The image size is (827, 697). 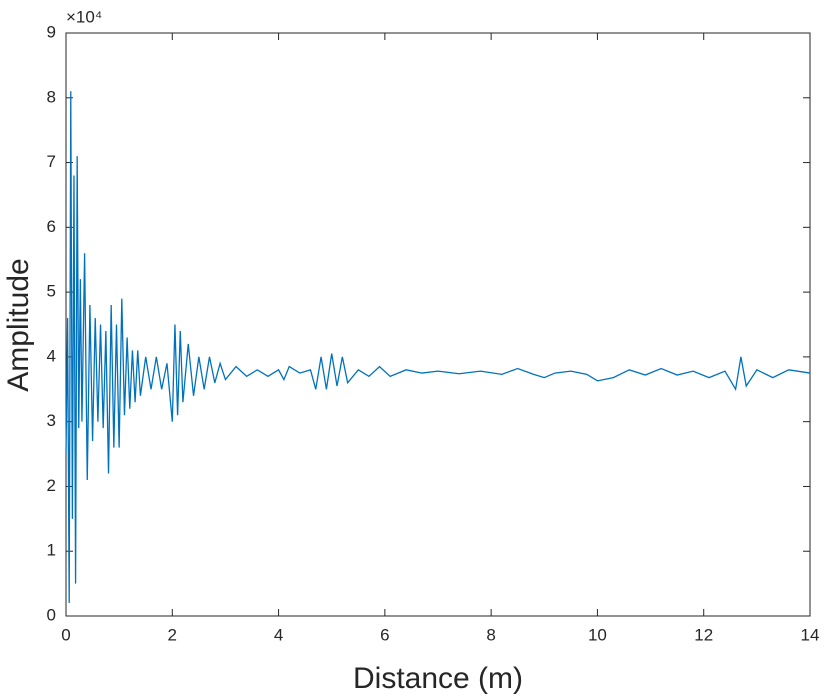 What do you see at coordinates (278, 634) in the screenshot?
I see `x-tick-label: 4` at bounding box center [278, 634].